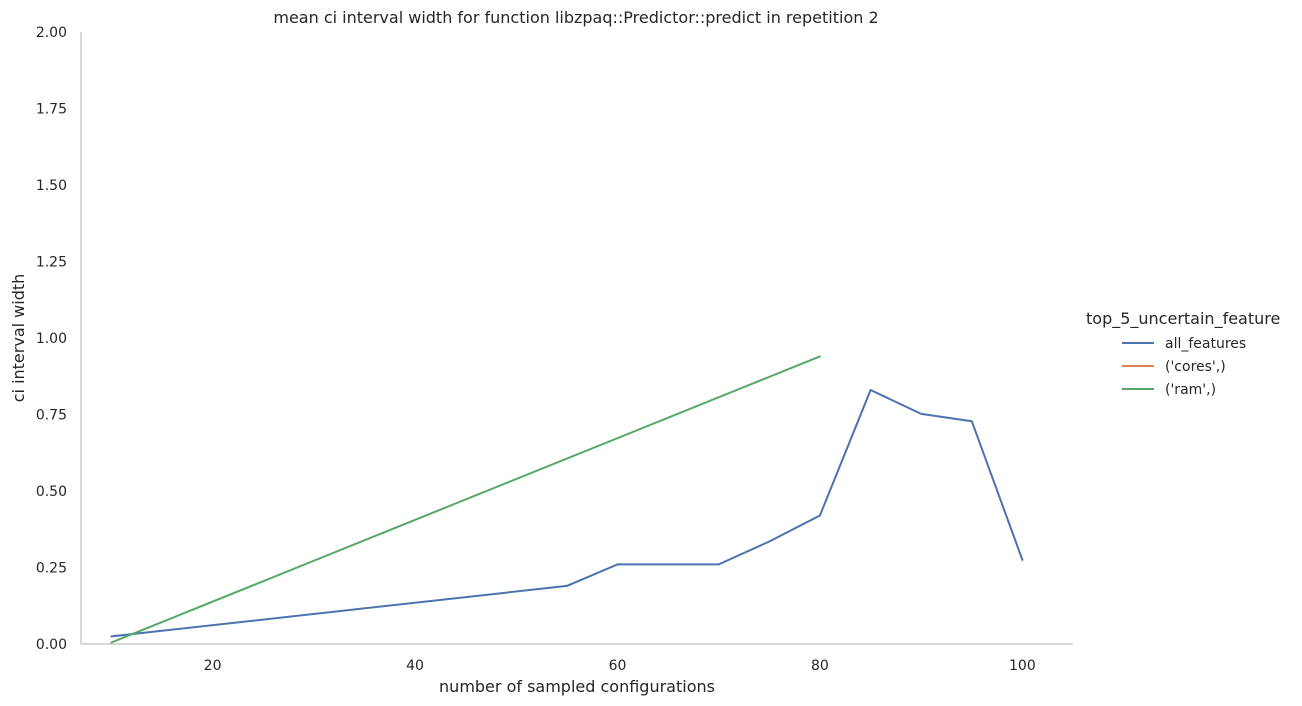 The image size is (1302, 706). I want to click on x-axis-label: number of sampled configurations, so click(577, 686).